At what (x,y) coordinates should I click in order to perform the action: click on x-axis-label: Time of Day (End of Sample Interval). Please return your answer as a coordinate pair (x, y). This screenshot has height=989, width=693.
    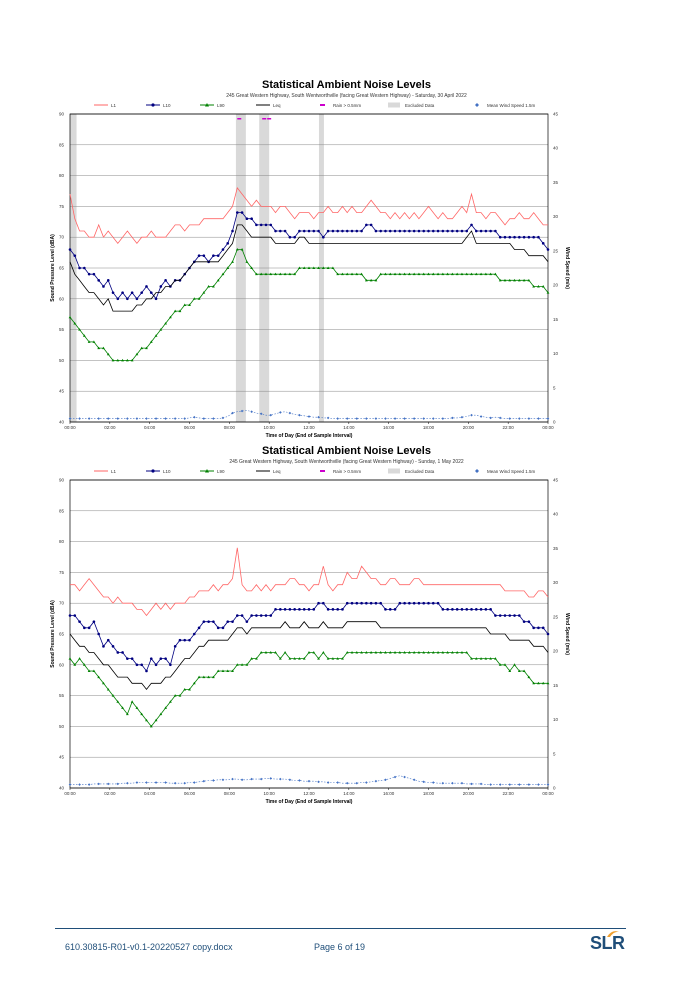
    Looking at the image, I should click on (309, 436).